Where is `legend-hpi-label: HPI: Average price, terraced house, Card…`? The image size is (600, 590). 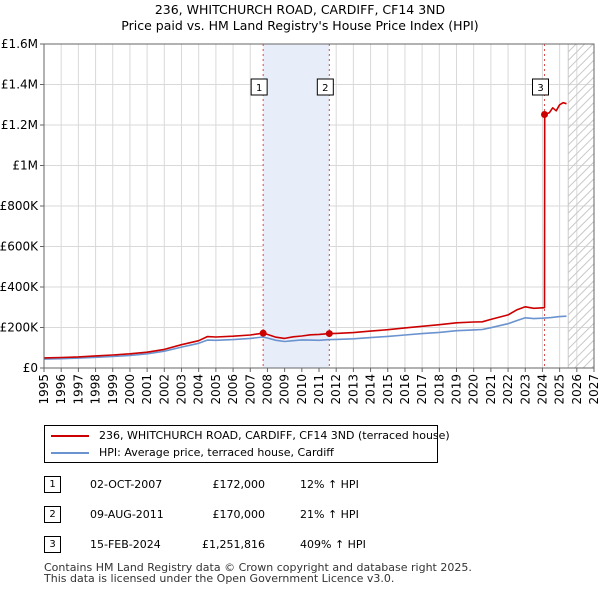
legend-hpi-label: HPI: Average price, terraced house, Card… is located at coordinates (216, 452).